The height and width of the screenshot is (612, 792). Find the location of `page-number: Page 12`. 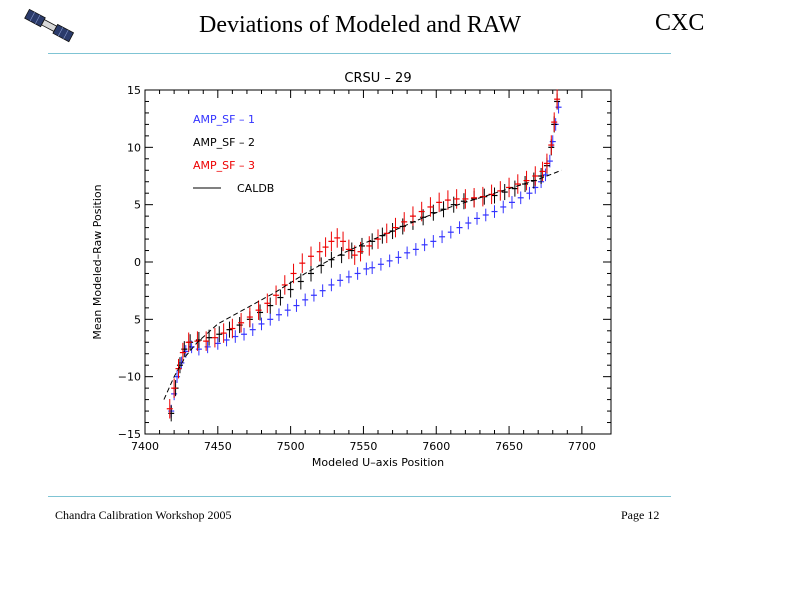

page-number: Page 12 is located at coordinates (640, 515).